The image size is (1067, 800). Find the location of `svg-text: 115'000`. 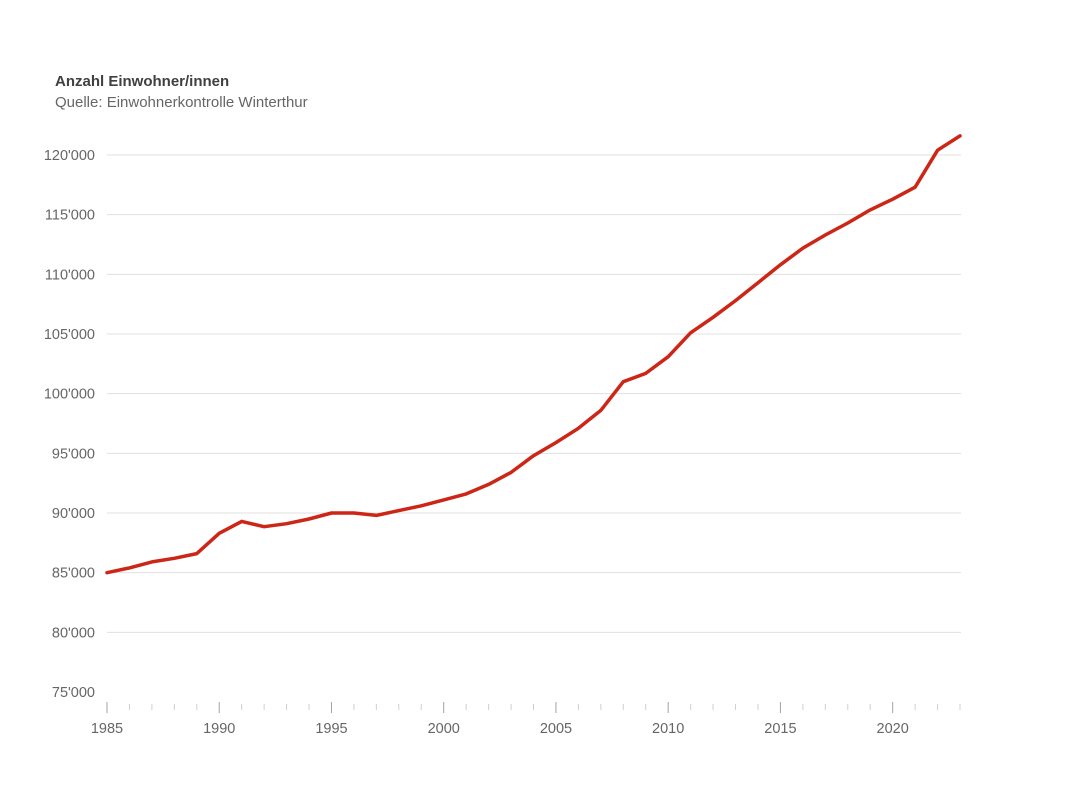

svg-text: 115'000 is located at coordinates (70, 216).